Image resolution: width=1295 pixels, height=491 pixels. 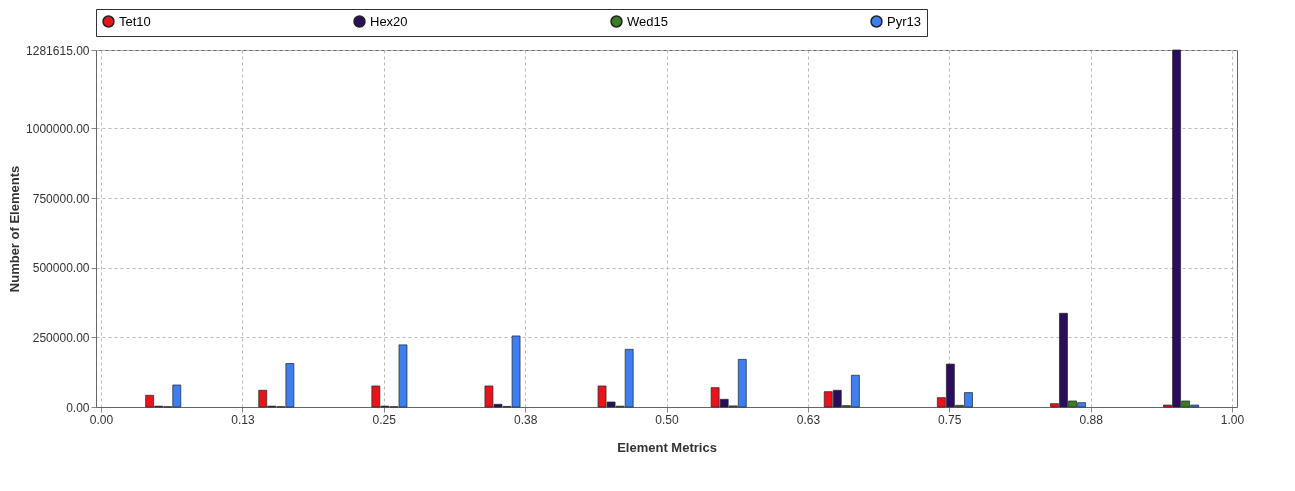 I want to click on x-tick-label: 0.38, so click(x=525, y=419).